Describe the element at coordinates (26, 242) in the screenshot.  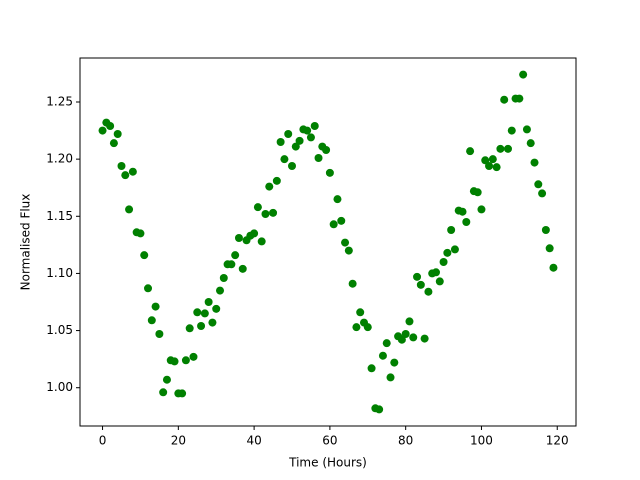
I see `y-axis-label: Normalised Flux` at that location.